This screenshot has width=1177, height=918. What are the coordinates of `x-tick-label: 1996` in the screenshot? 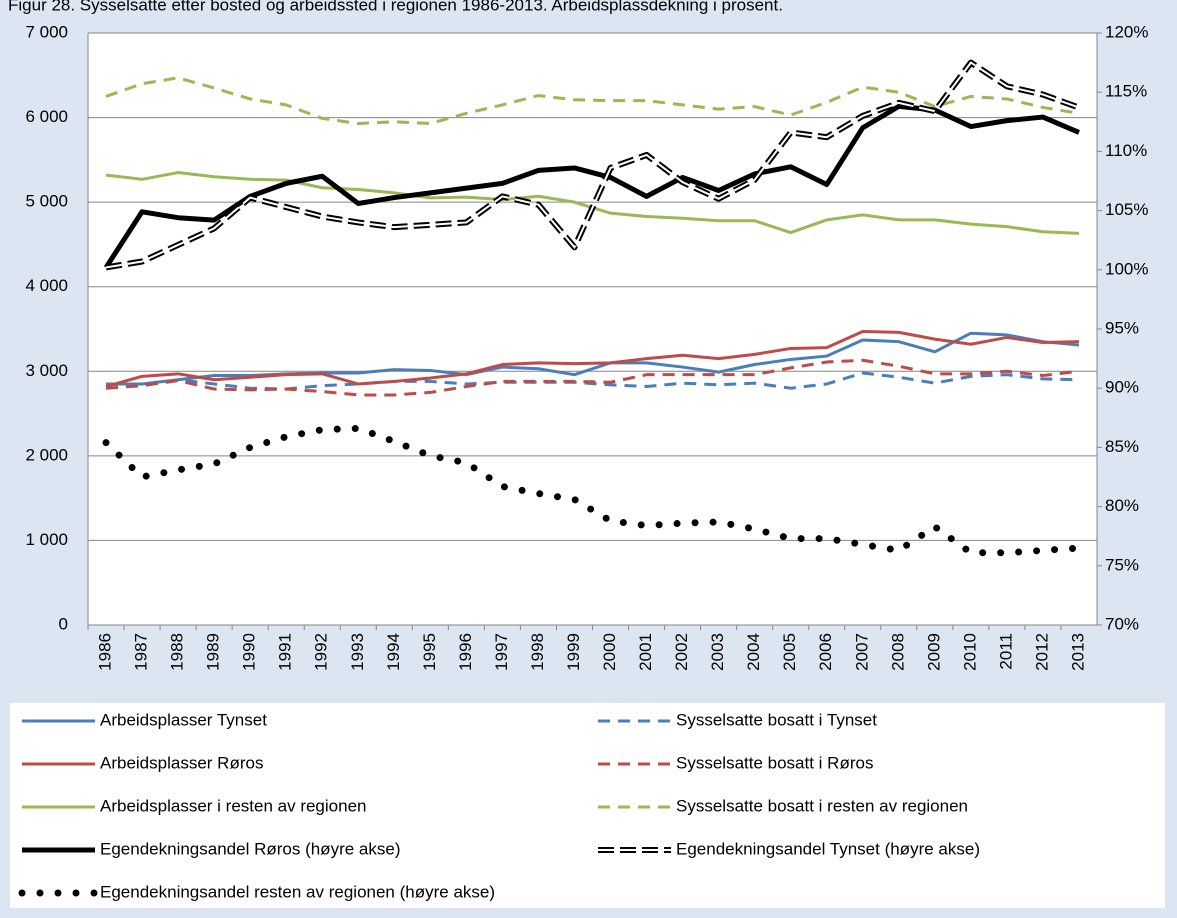 It's located at (465, 652).